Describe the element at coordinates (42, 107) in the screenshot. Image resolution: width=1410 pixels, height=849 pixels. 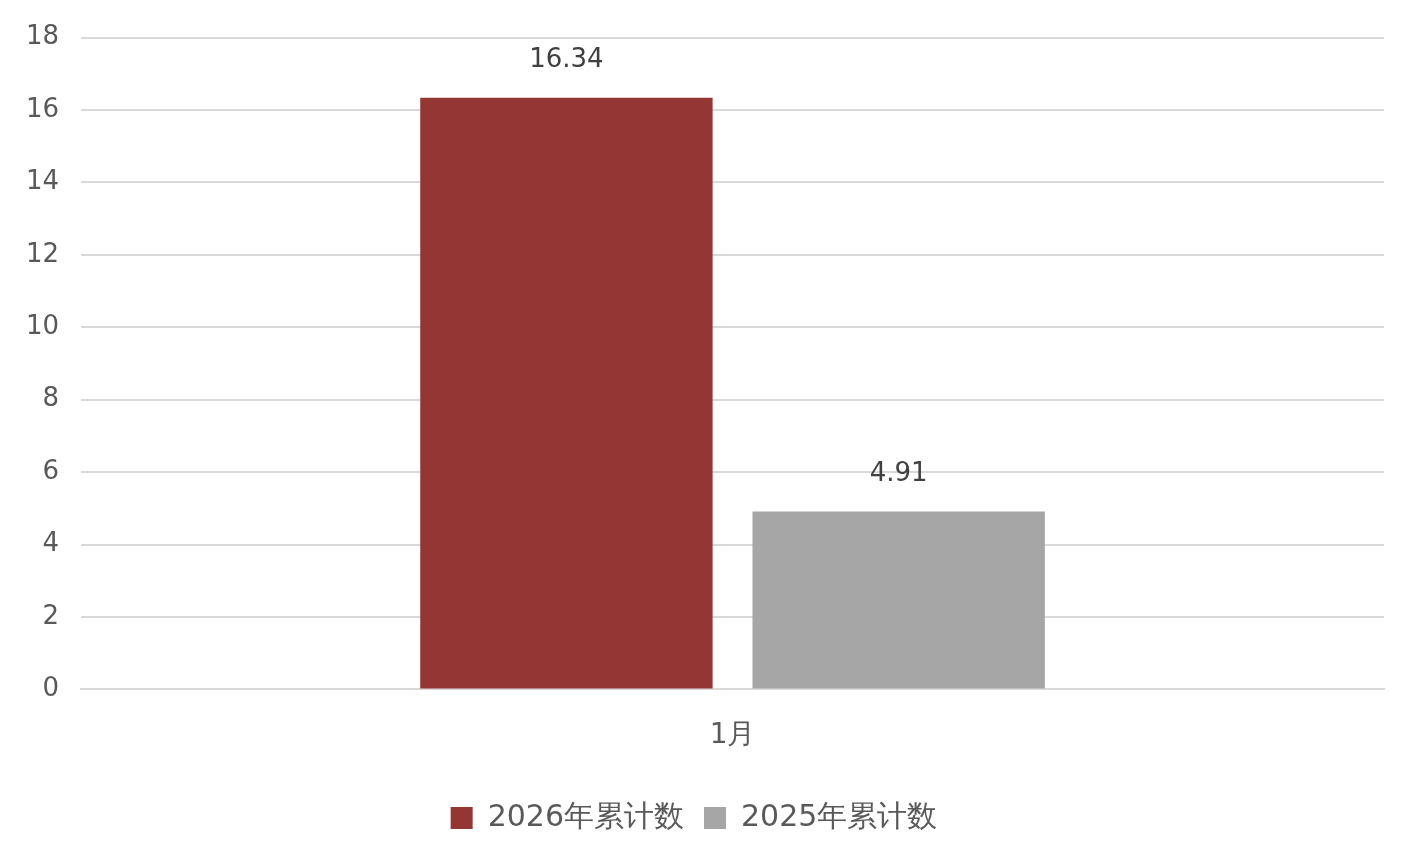
I see `y-tick-label: 16` at that location.